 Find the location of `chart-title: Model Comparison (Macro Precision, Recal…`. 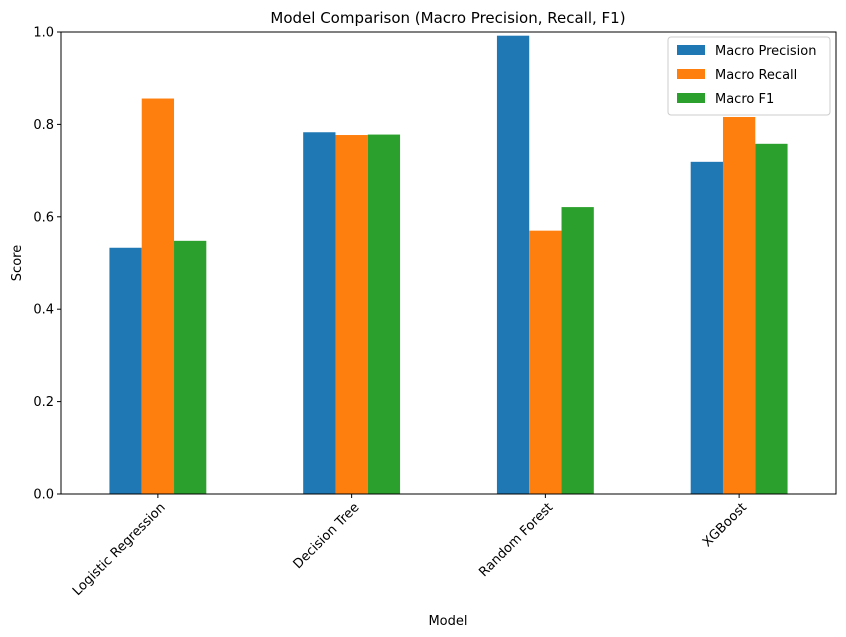

chart-title: Model Comparison (Macro Precision, Recal… is located at coordinates (447, 18).